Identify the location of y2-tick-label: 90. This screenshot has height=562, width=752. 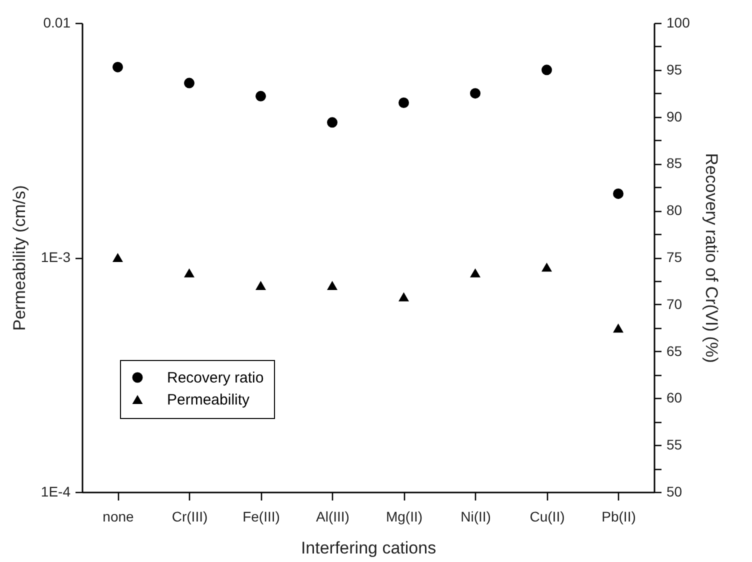
(674, 116).